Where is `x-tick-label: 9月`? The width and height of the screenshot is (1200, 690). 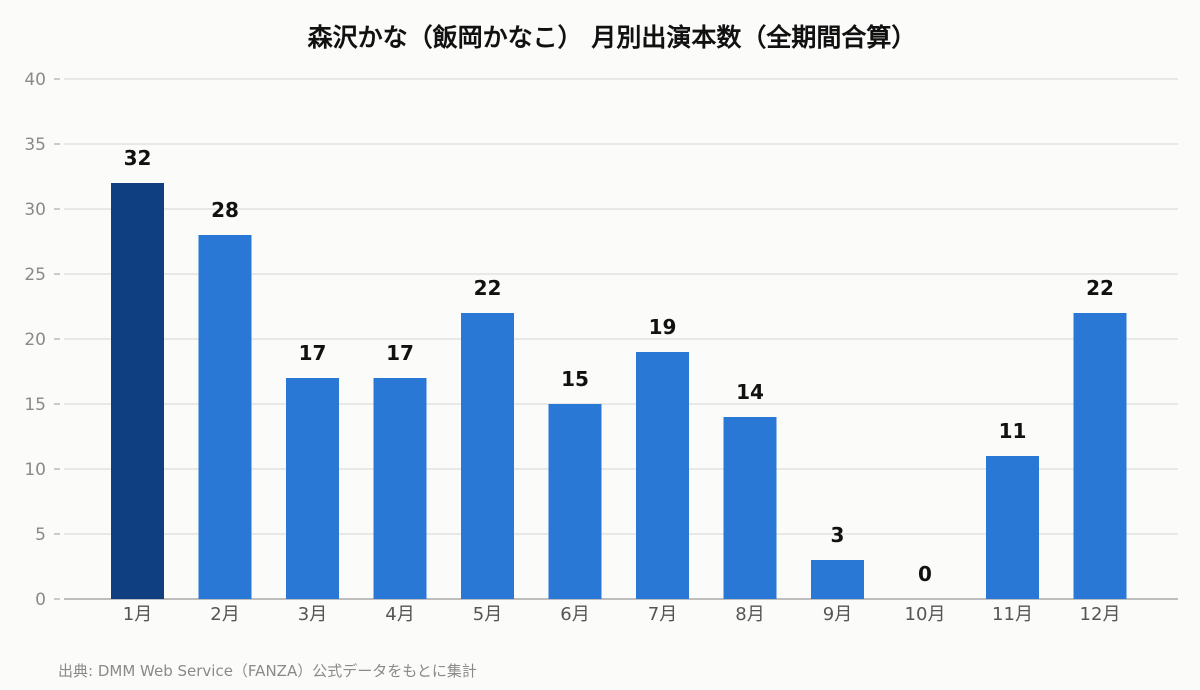 x-tick-label: 9月 is located at coordinates (837, 614).